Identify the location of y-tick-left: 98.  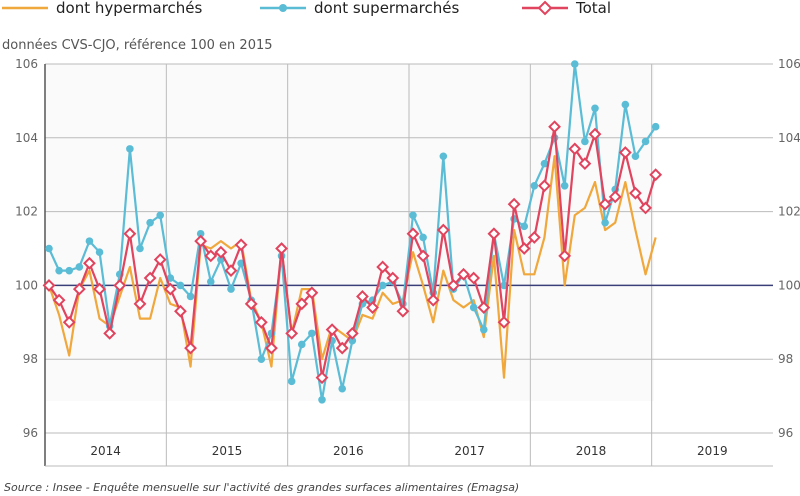
(30, 359).